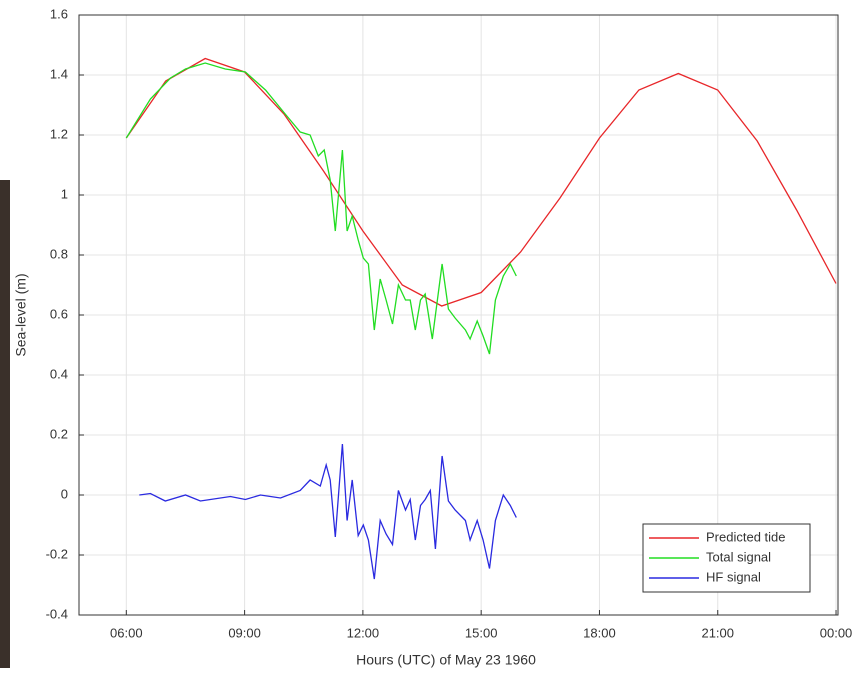  Describe the element at coordinates (64, 193) in the screenshot. I see `y-tick-label: 1` at that location.